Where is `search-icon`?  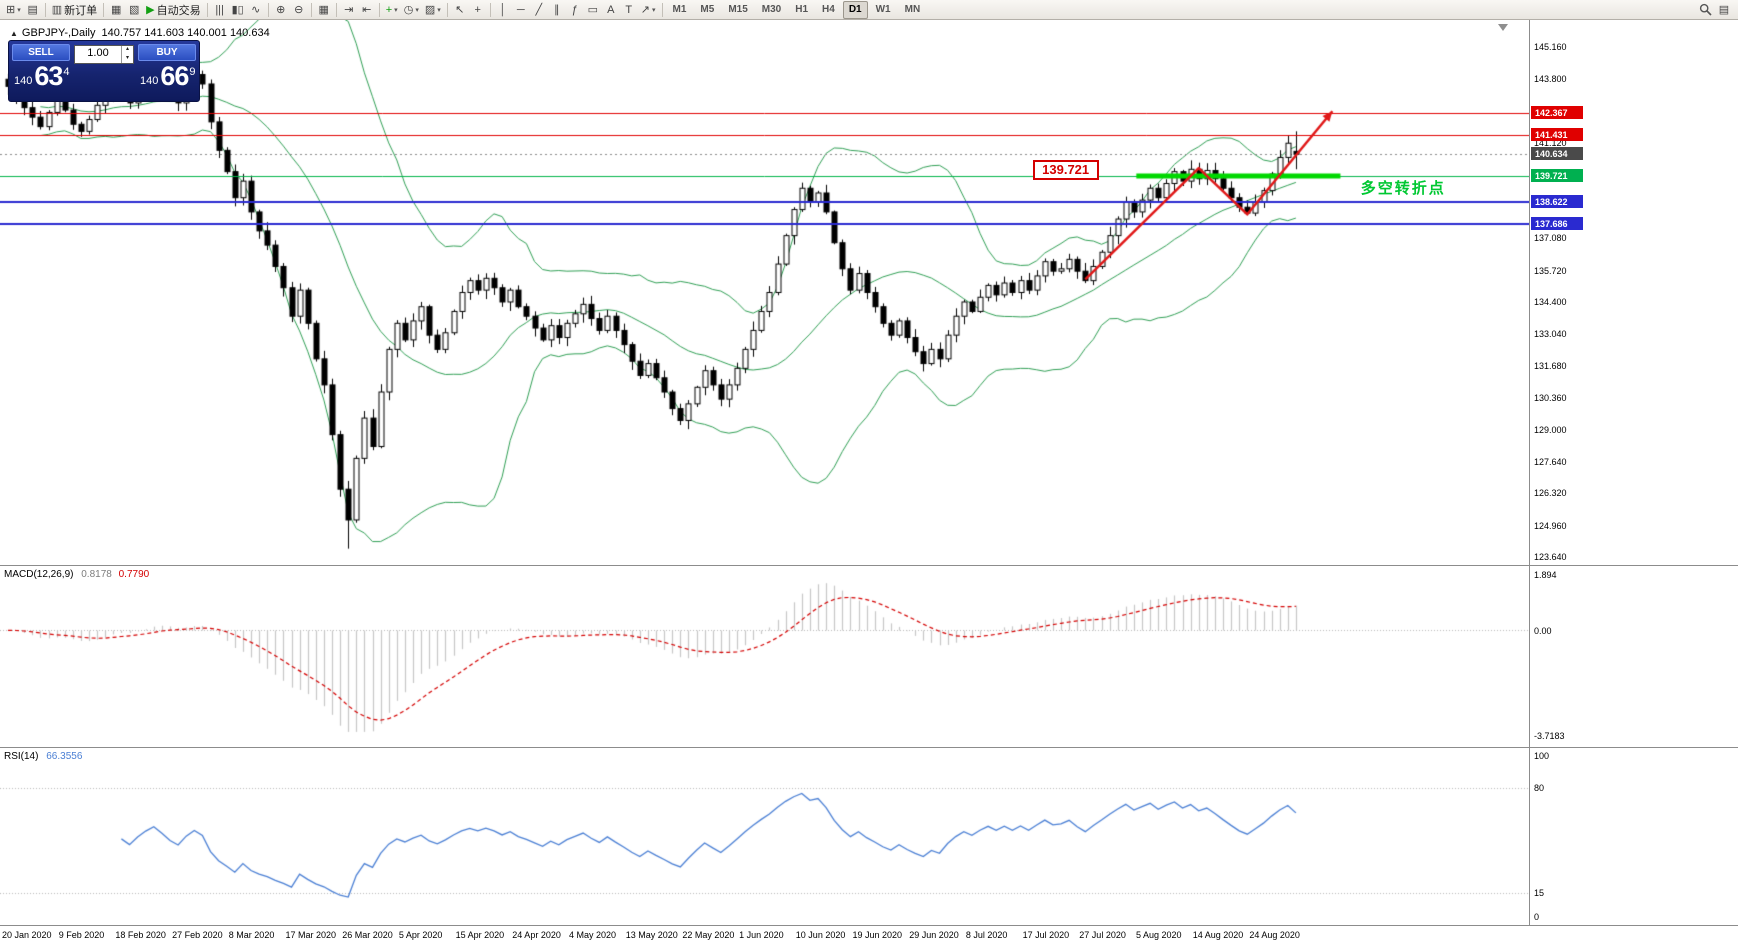
search-icon is located at coordinates (1705, 9).